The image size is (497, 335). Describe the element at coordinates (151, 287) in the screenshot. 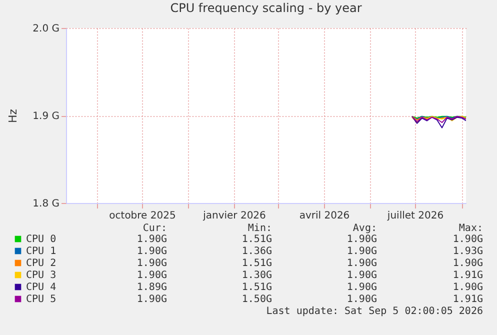

I see `text: 1.89G` at that location.